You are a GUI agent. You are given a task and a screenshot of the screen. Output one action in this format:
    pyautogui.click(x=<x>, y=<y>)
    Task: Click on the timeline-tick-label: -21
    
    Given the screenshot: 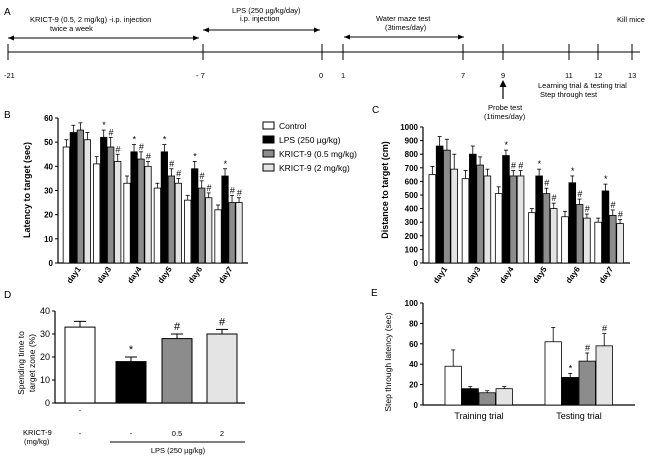 What is the action you would take?
    pyautogui.click(x=9, y=75)
    